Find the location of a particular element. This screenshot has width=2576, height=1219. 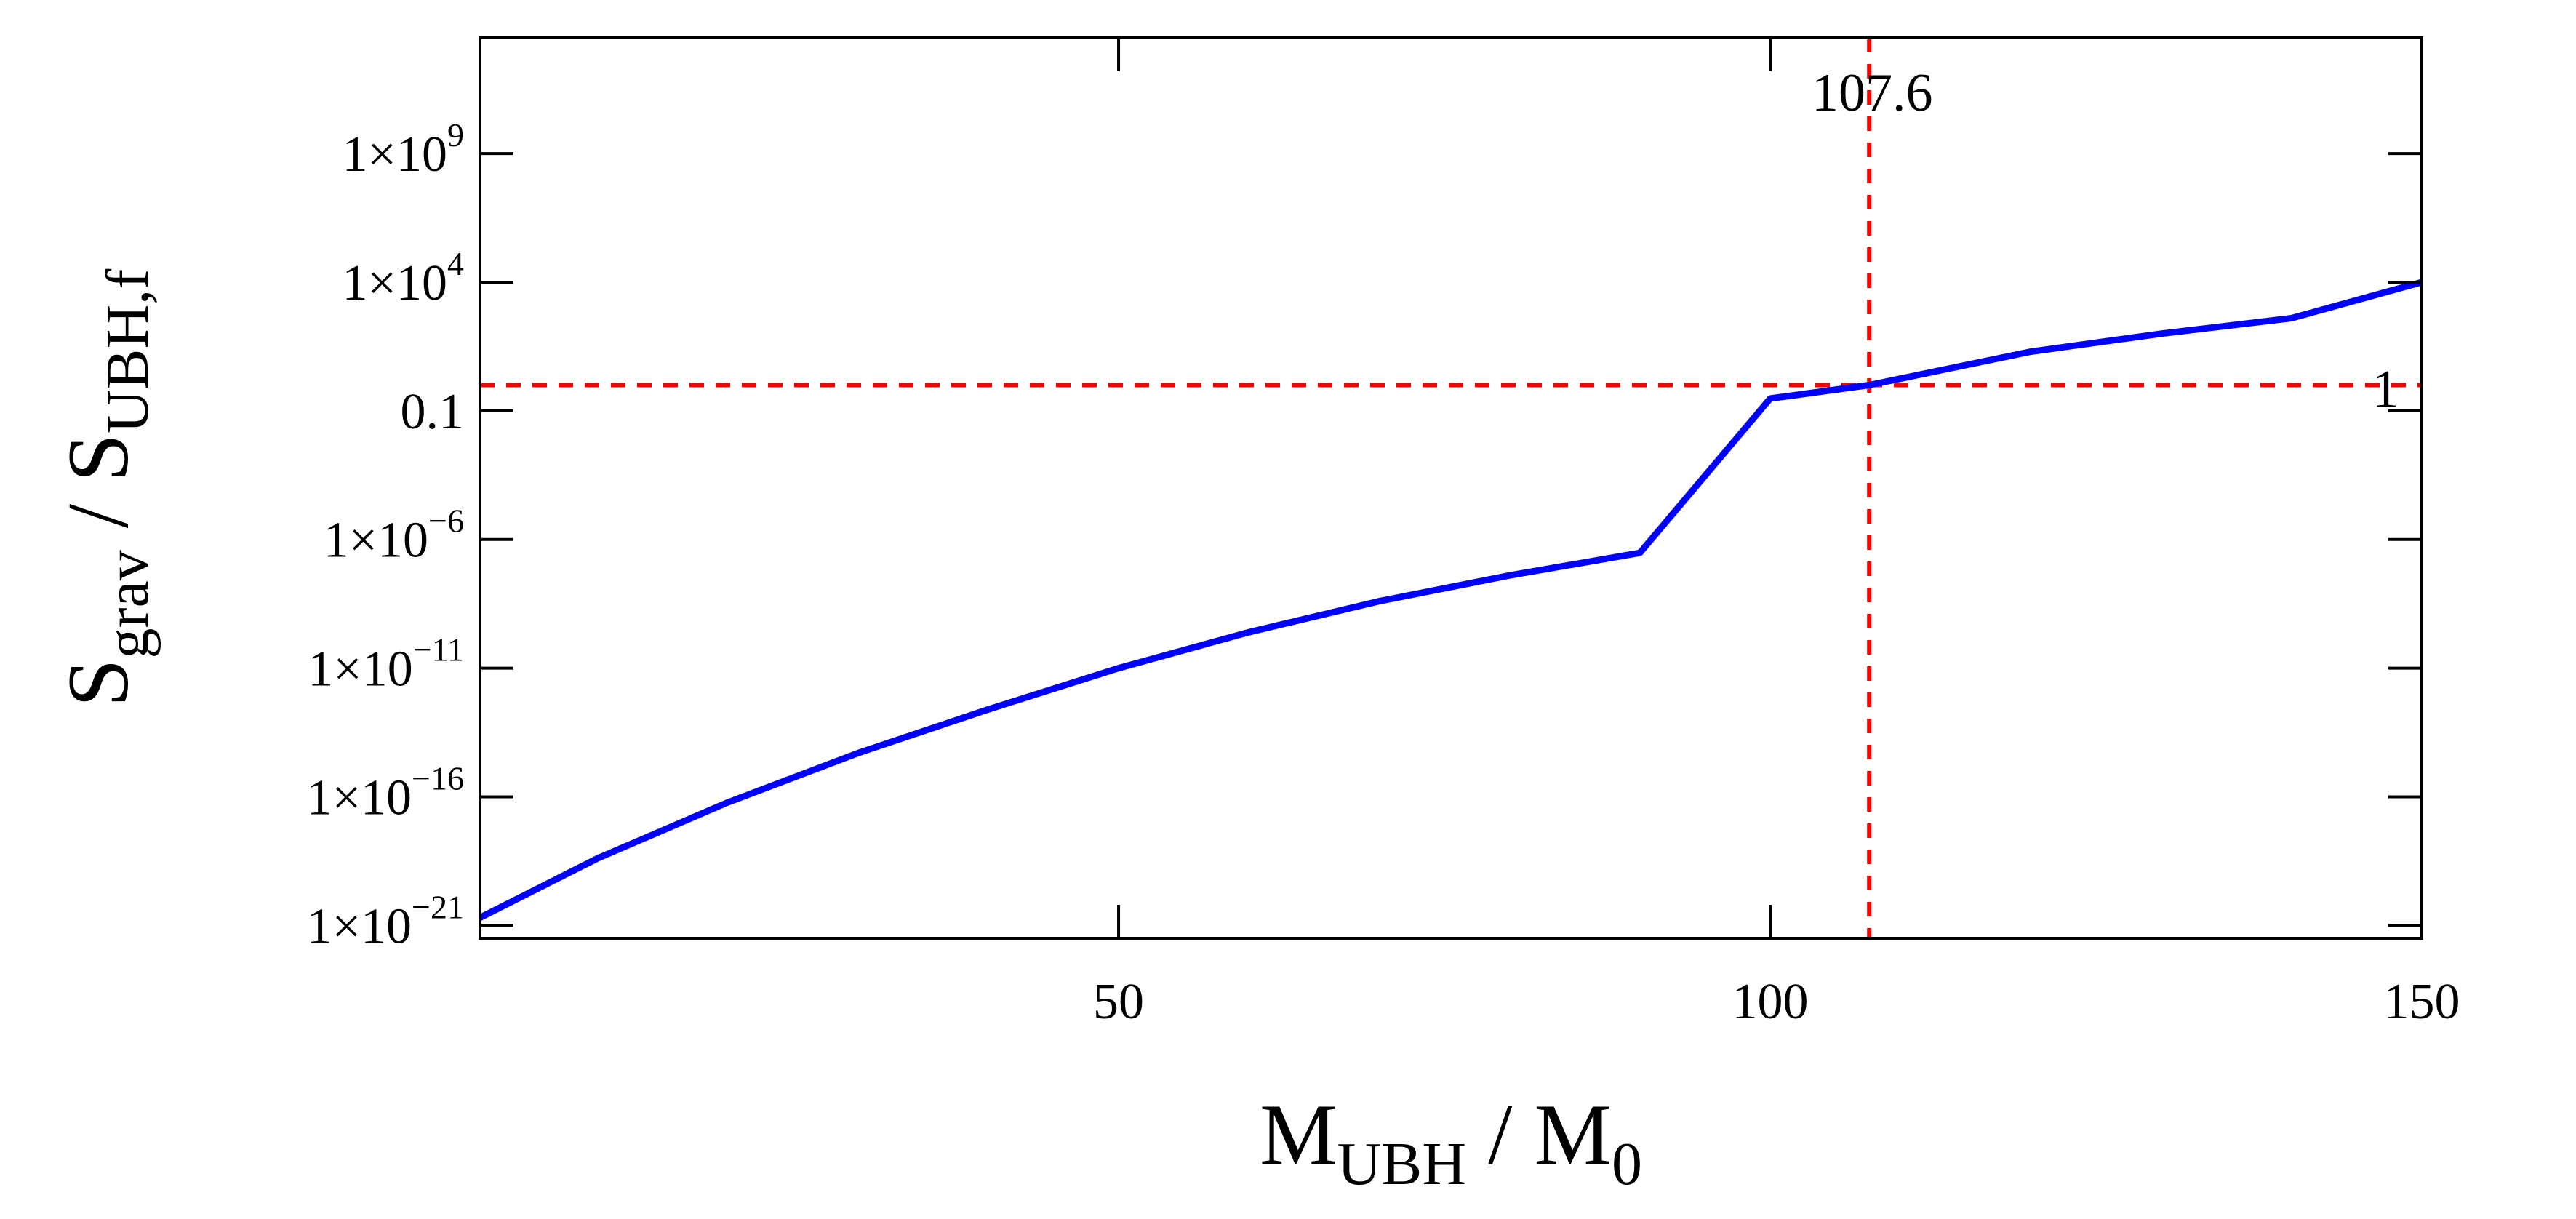

y-tick-label: 1×10⁻¹¹ is located at coordinates (386, 664).